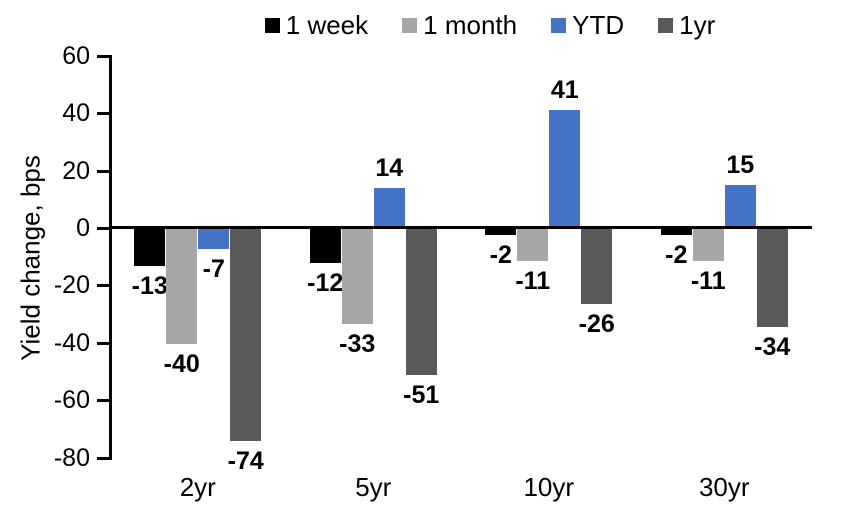 The width and height of the screenshot is (852, 509). What do you see at coordinates (597, 266) in the screenshot?
I see `bar-1yr-10yr` at bounding box center [597, 266].